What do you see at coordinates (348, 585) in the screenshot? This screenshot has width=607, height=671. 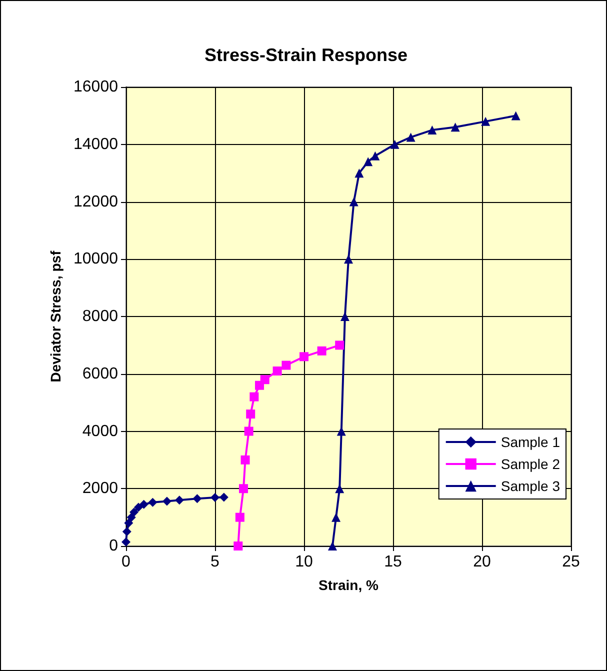 I see `x-axis-title: Strain, %` at bounding box center [348, 585].